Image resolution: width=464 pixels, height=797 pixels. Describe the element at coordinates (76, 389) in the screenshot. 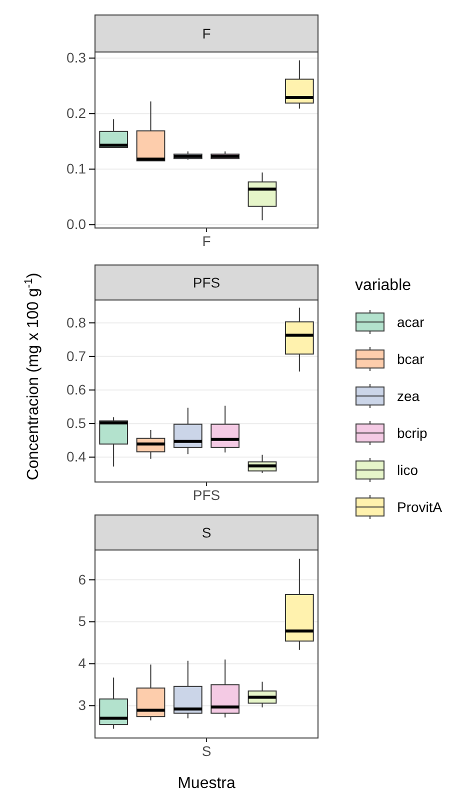

I see `y-tick-label: 0.6` at that location.